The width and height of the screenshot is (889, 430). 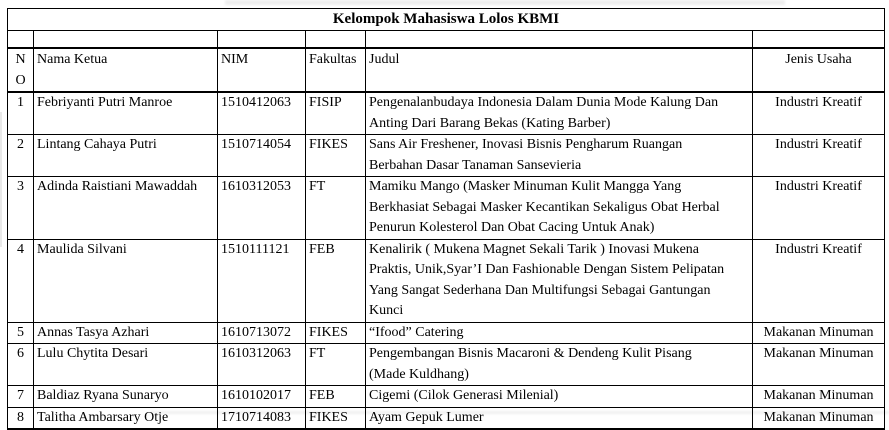 I want to click on cell-nim: 1510714054, so click(x=261, y=155).